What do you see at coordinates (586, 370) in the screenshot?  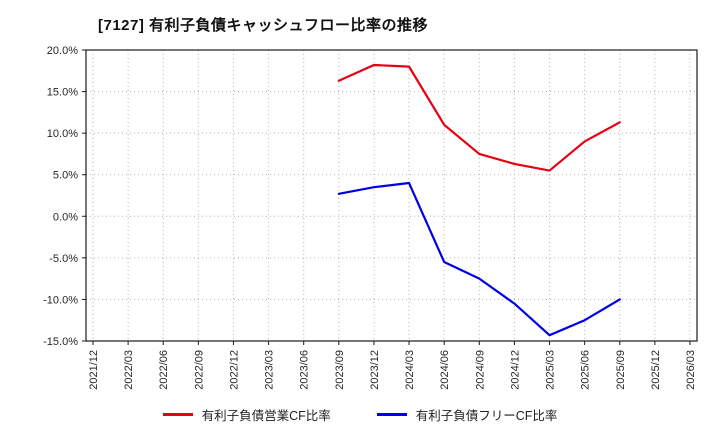 I see `svg-text: 2025/06` at bounding box center [586, 370].